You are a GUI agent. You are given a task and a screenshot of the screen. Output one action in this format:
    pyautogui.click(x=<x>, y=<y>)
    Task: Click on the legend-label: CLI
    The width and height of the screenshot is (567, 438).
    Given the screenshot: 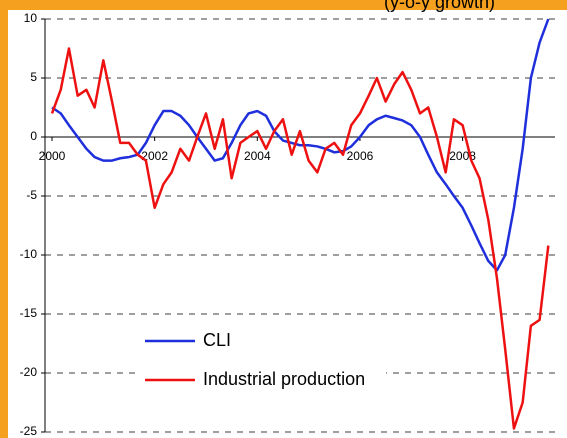 What is the action you would take?
    pyautogui.click(x=217, y=340)
    